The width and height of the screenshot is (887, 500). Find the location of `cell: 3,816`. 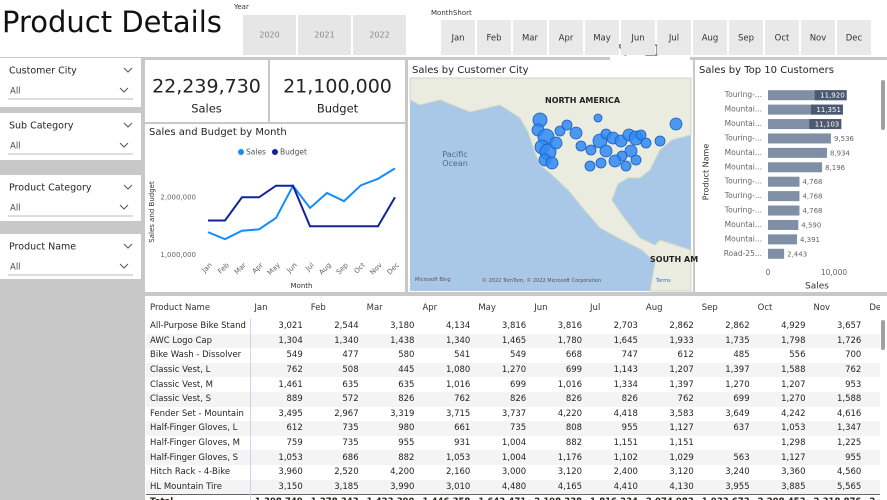

cell: 3,816 is located at coordinates (514, 326).